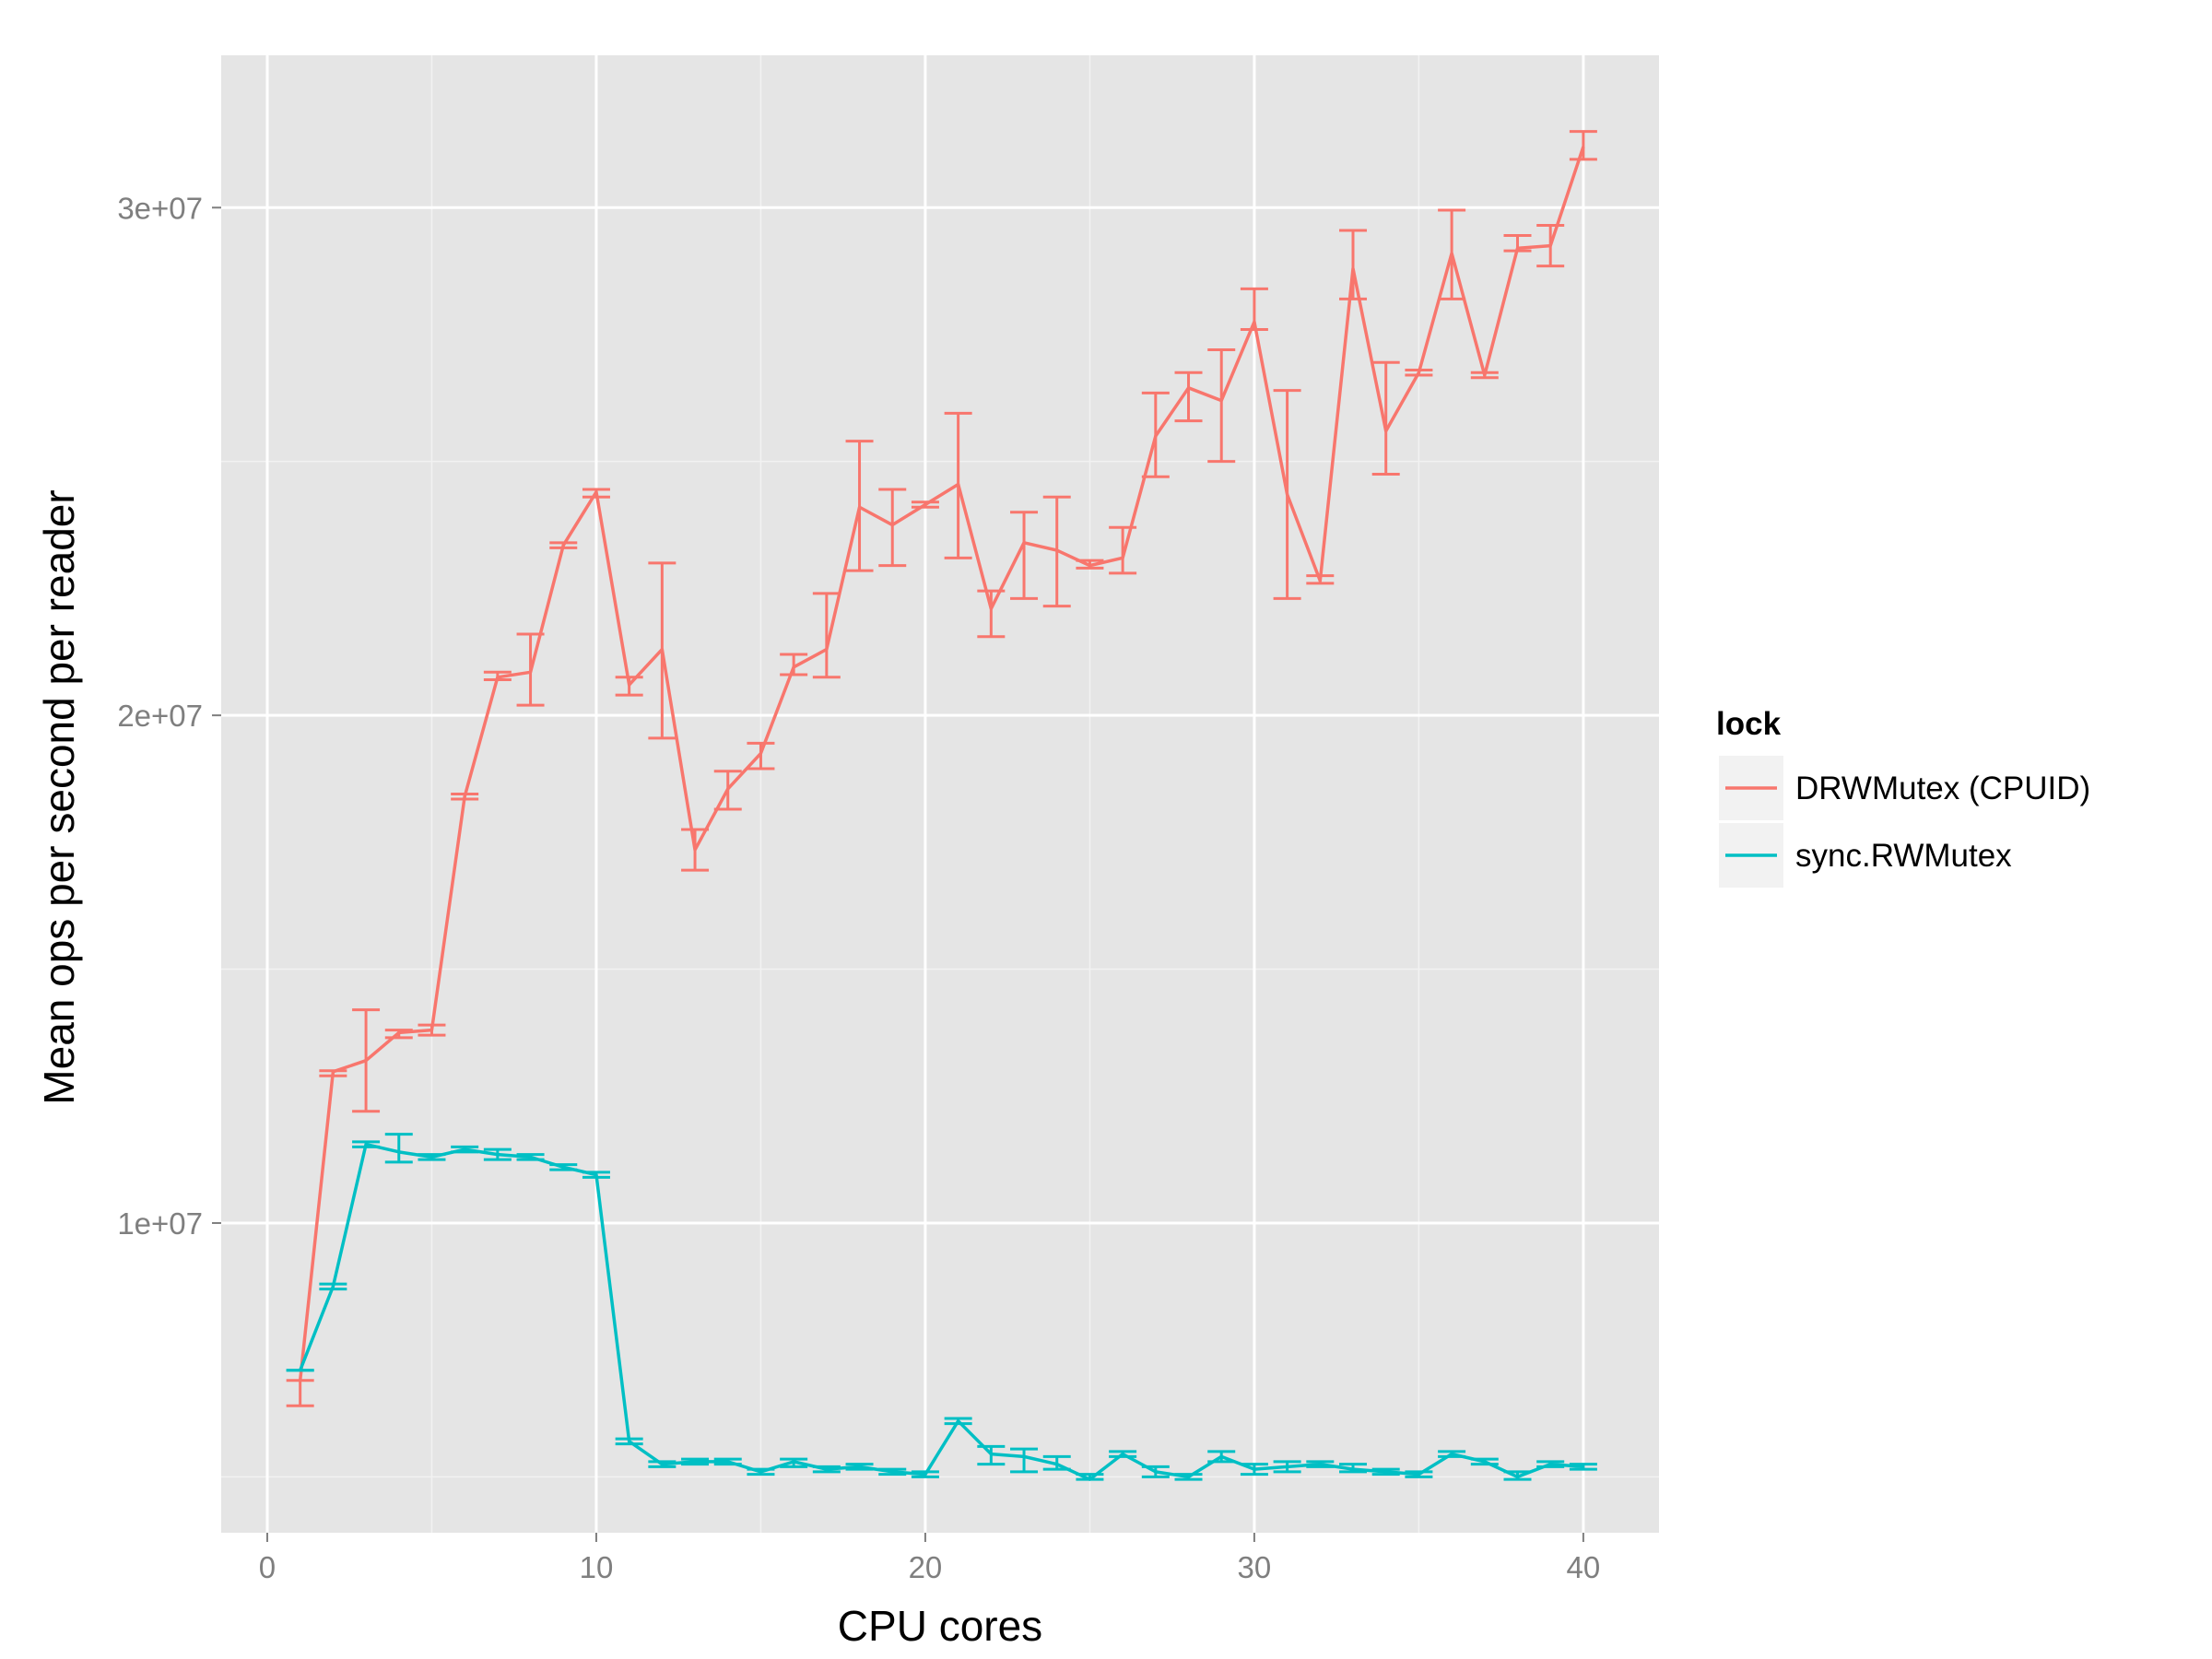  What do you see at coordinates (160, 1223) in the screenshot?
I see `y-tick-label: 1e+07` at bounding box center [160, 1223].